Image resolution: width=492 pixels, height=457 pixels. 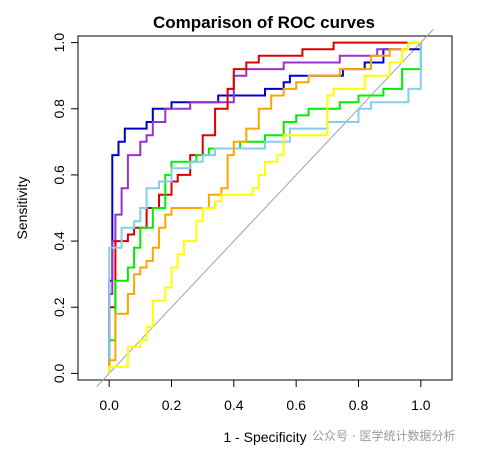 I want to click on y-tick-label: 0.2, so click(x=59, y=307).